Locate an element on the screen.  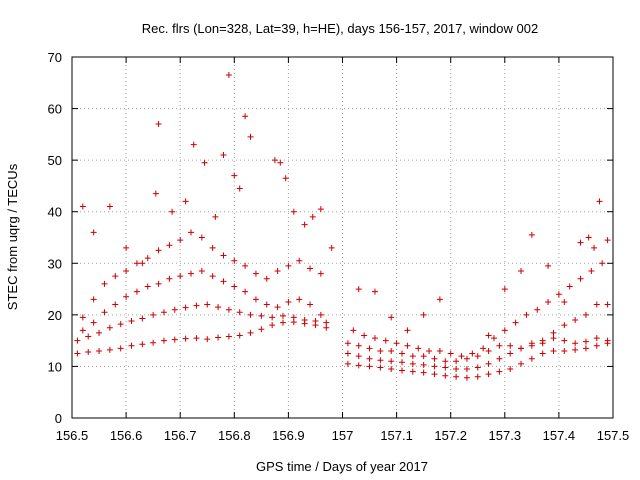
x-axis-label: GPS time / Days of year 2017 is located at coordinates (342, 466).